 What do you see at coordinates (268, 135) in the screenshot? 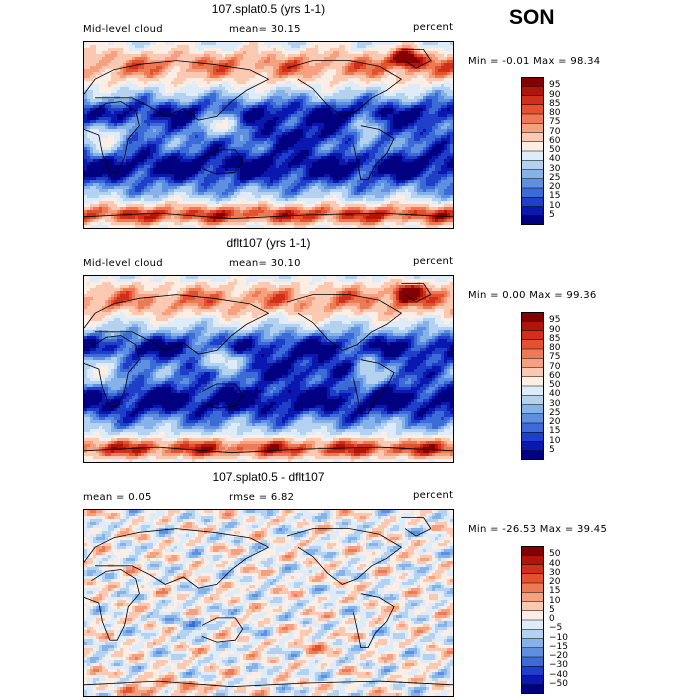
I see `panel-1-map` at bounding box center [268, 135].